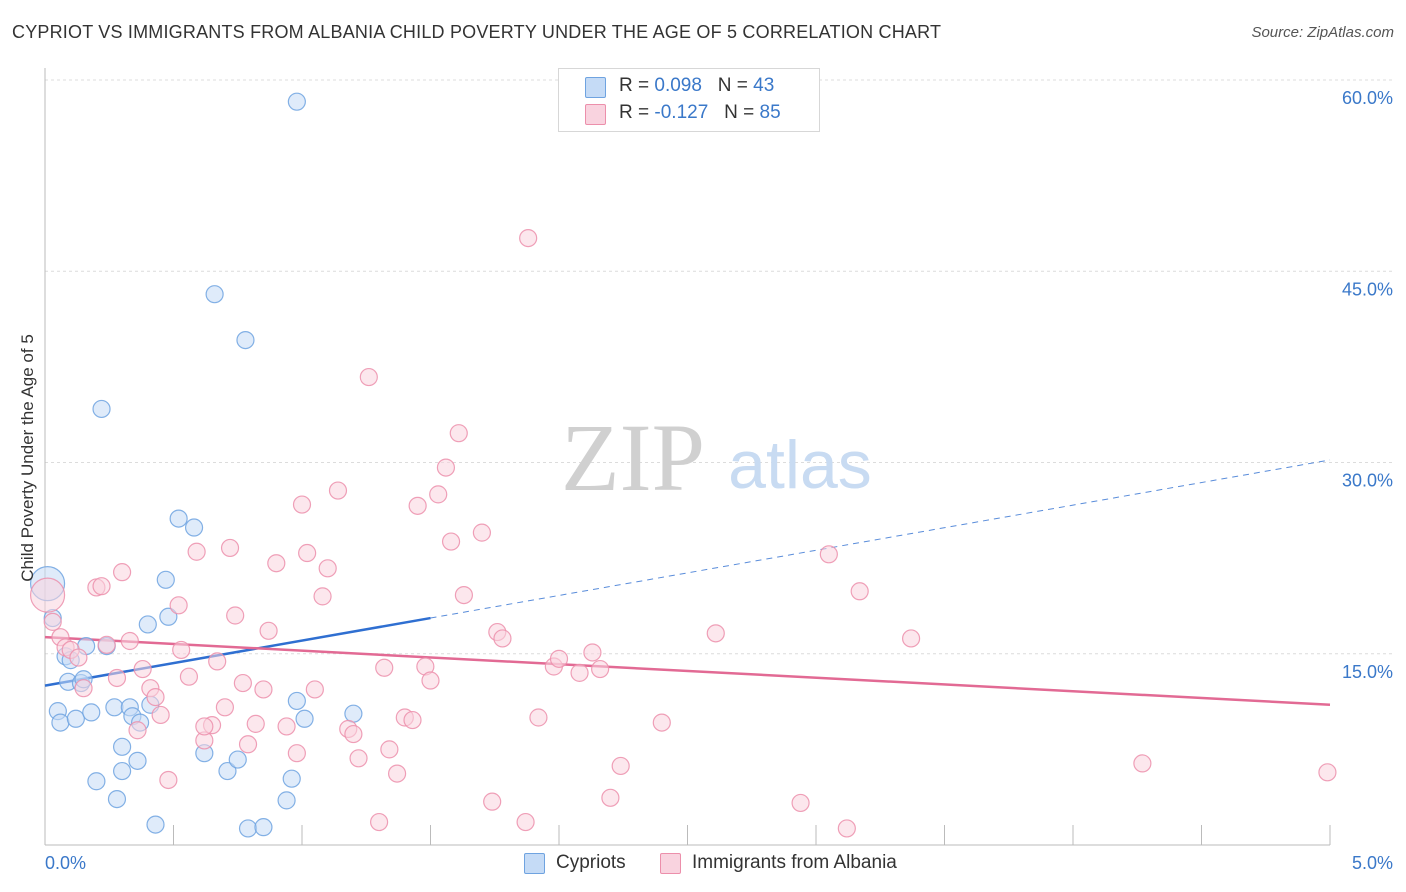 The width and height of the screenshot is (1406, 892). I want to click on y-tick-label: 45.0%, so click(1367, 289).